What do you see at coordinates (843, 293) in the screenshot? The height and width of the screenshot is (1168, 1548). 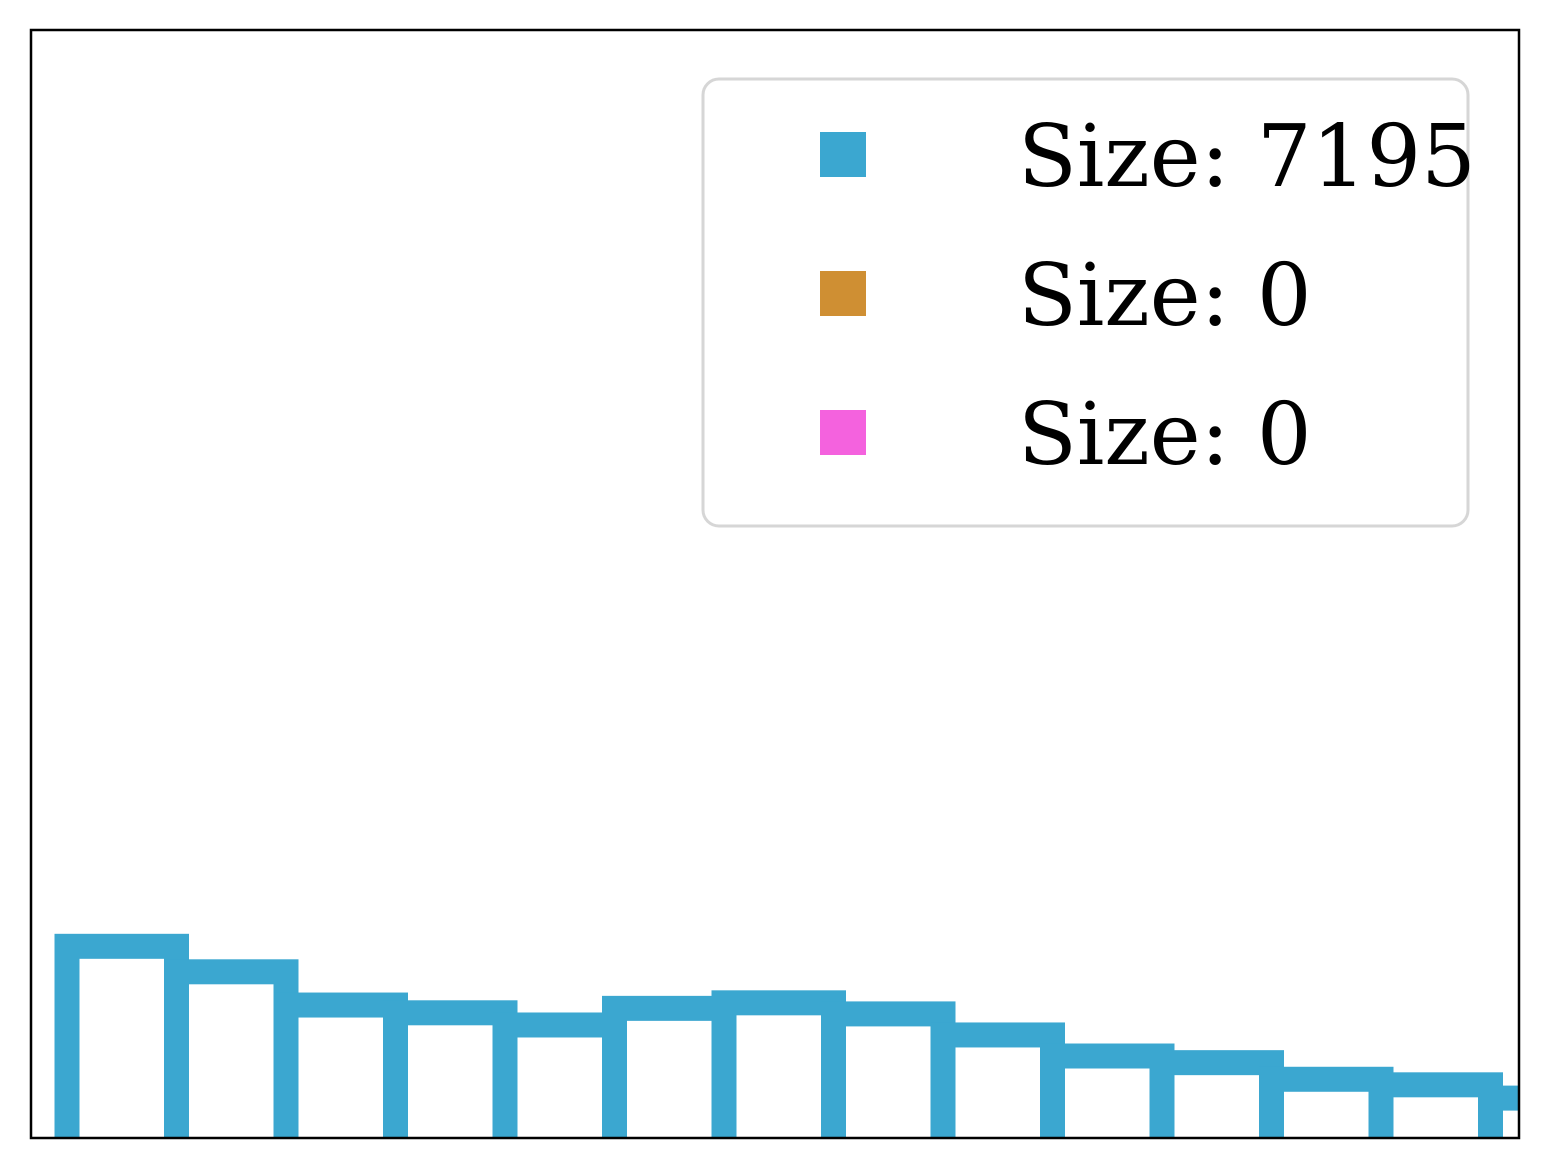 I see `legend-swatch-orange` at bounding box center [843, 293].